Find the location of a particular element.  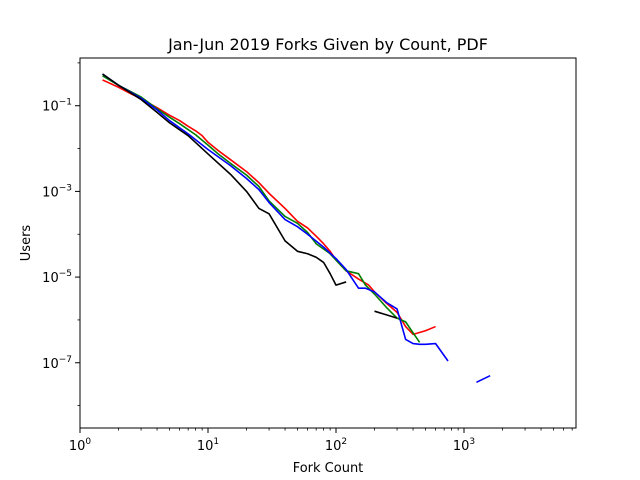

y-axis-label: Users is located at coordinates (26, 243).